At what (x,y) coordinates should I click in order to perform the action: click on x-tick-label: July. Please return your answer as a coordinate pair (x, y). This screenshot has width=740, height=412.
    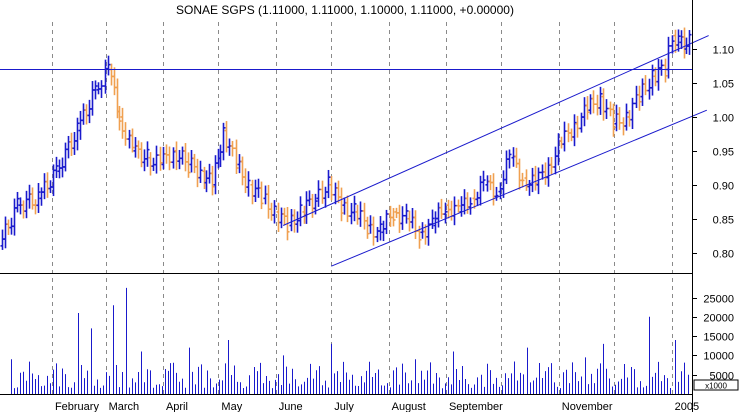
    Looking at the image, I should click on (344, 406).